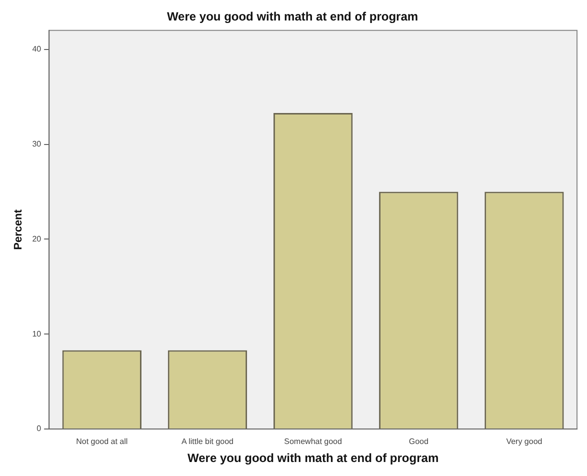  I want to click on x-tick-label: A little bit good, so click(207, 441).